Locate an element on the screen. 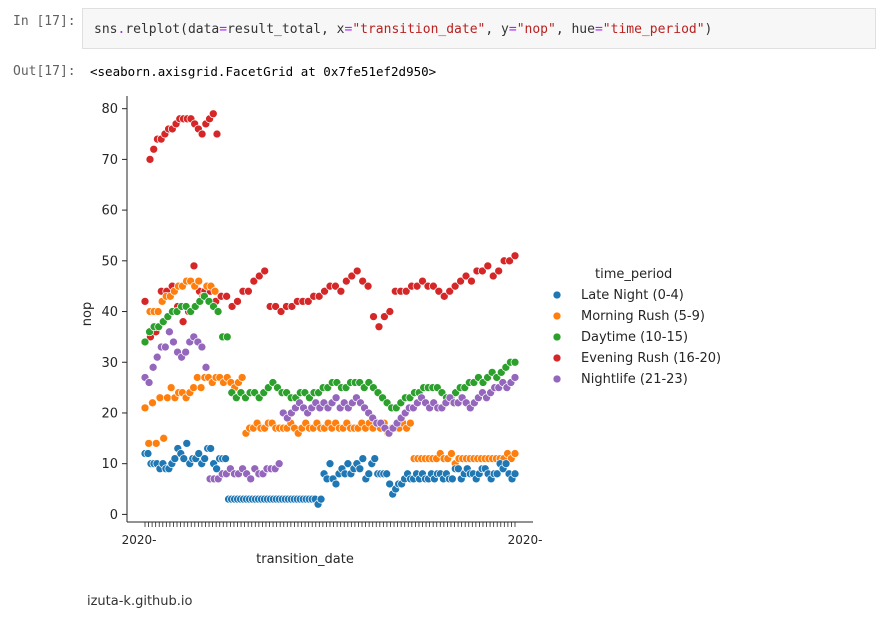 This screenshot has width=893, height=624. legend-label: Evening Rush (16-20) is located at coordinates (651, 358).